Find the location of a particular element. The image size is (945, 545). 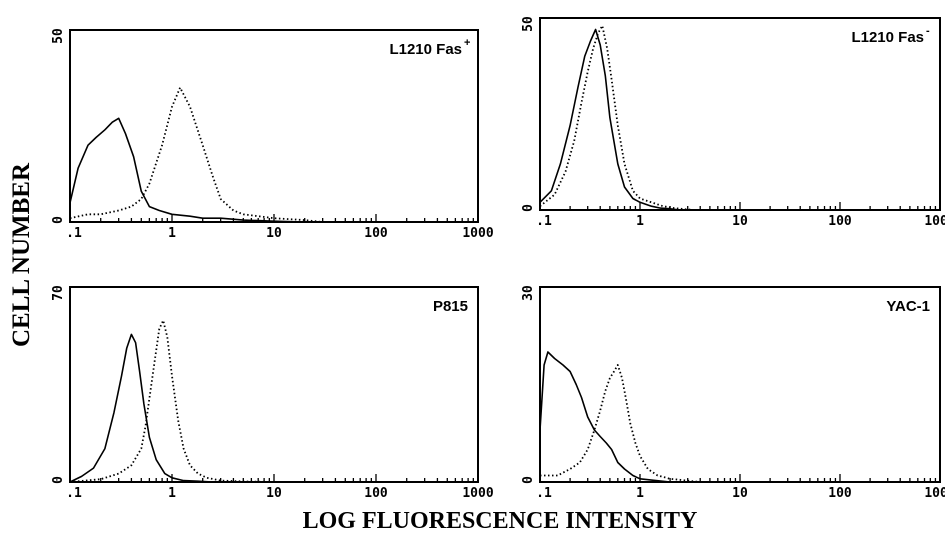

y-tick-label: 30 is located at coordinates (528, 293).